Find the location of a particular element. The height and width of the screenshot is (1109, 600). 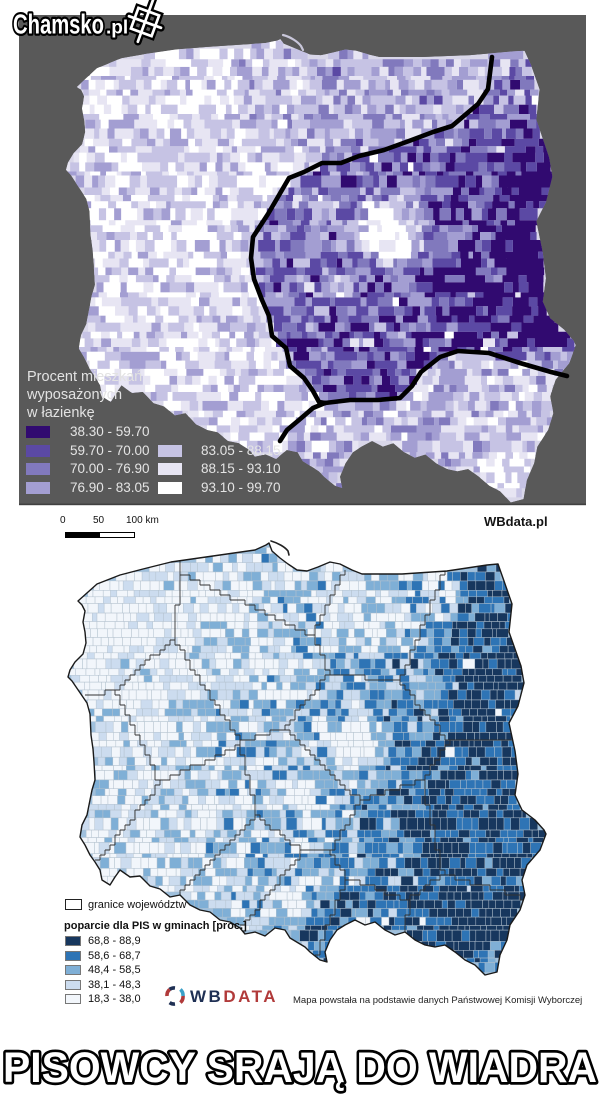

svg-text: .pl is located at coordinates (117, 28).